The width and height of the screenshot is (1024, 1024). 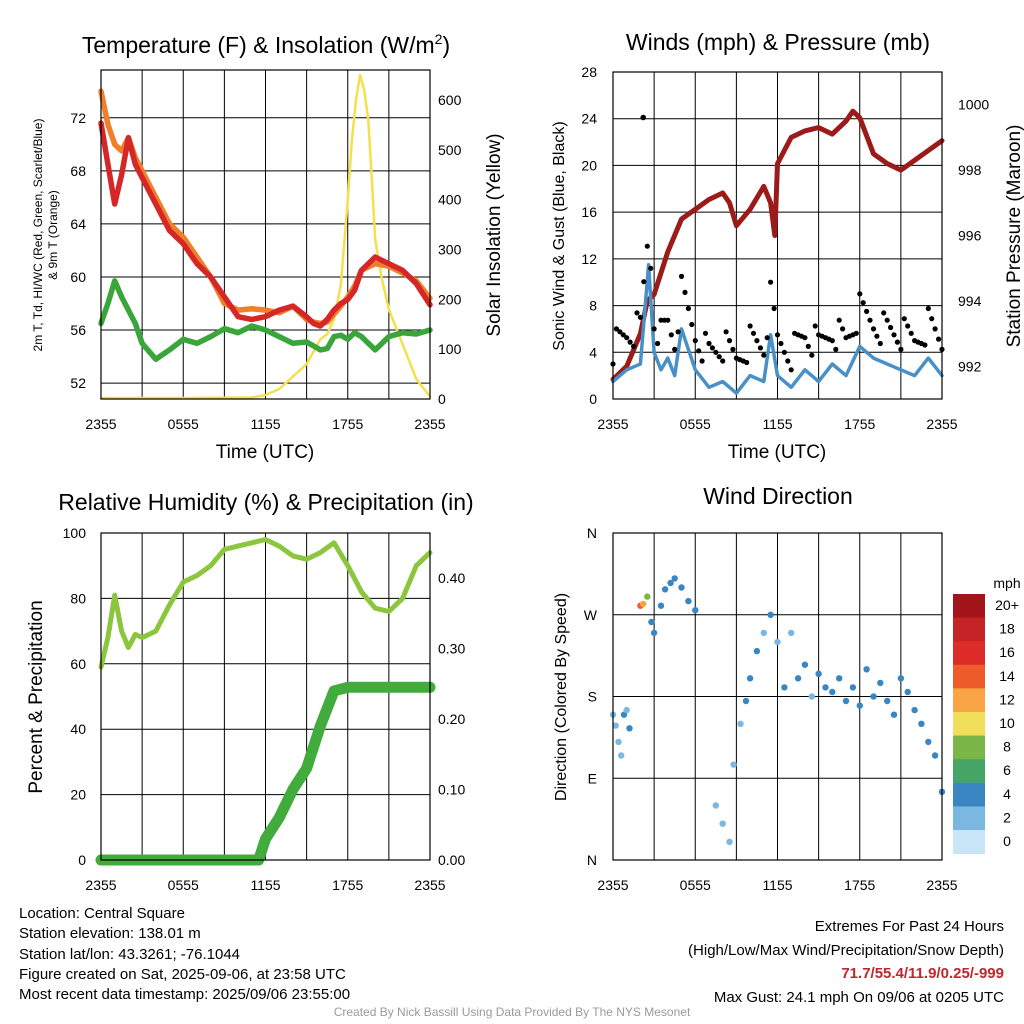 What do you see at coordinates (777, 696) in the screenshot?
I see `grid` at bounding box center [777, 696].